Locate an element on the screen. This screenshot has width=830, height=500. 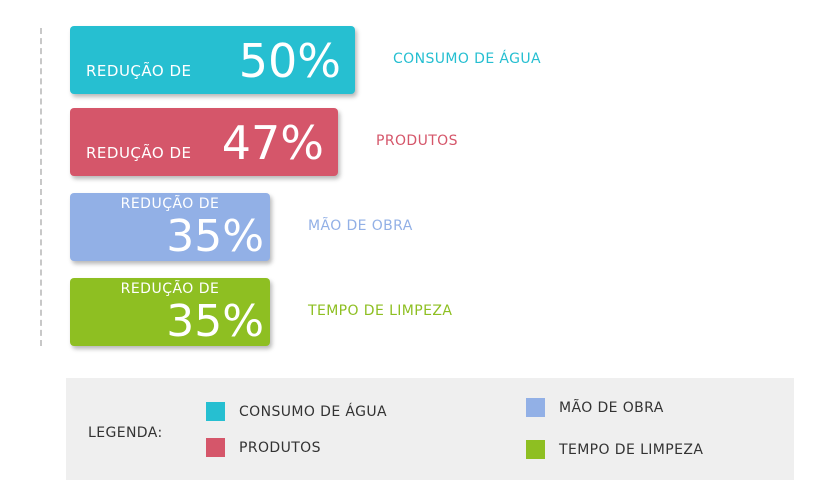
legend-label: PRODUTOS is located at coordinates (280, 447).